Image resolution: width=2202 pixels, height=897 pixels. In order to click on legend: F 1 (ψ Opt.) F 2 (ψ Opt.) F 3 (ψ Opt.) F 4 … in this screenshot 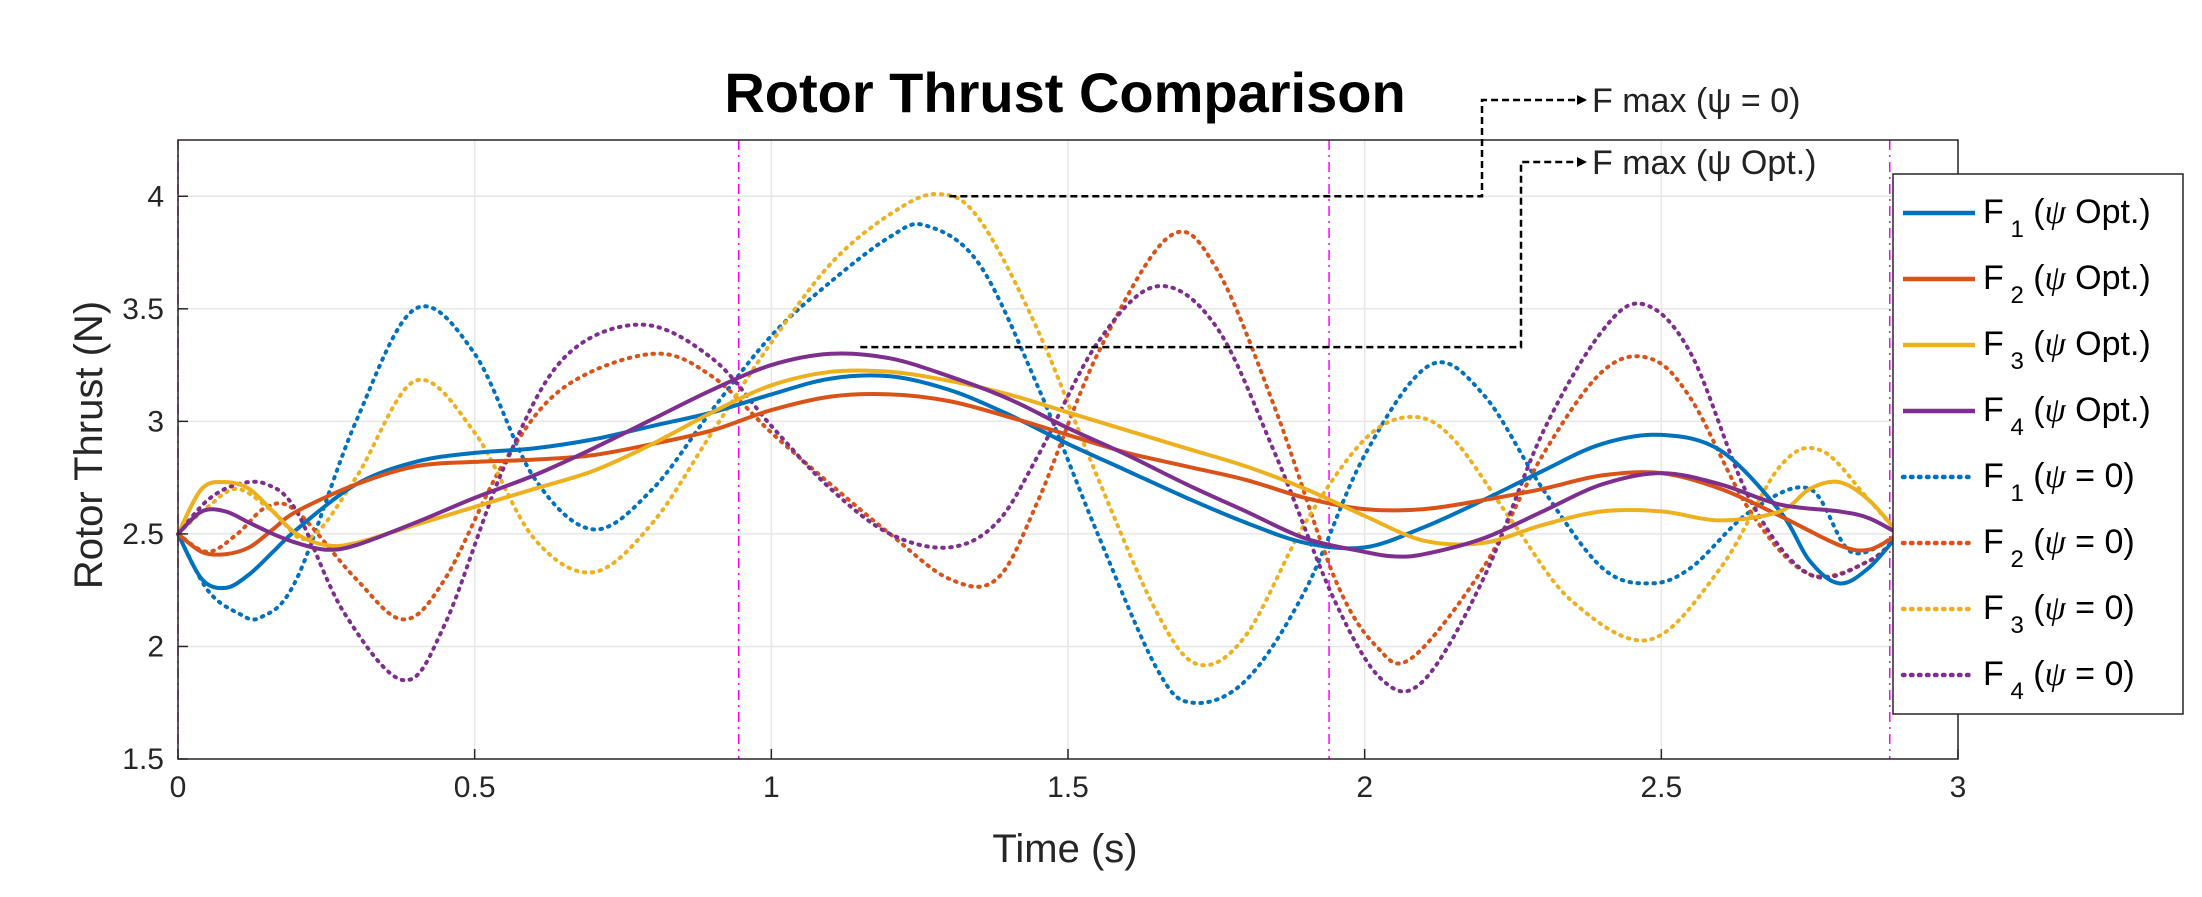, I will do `click(2038, 444)`.